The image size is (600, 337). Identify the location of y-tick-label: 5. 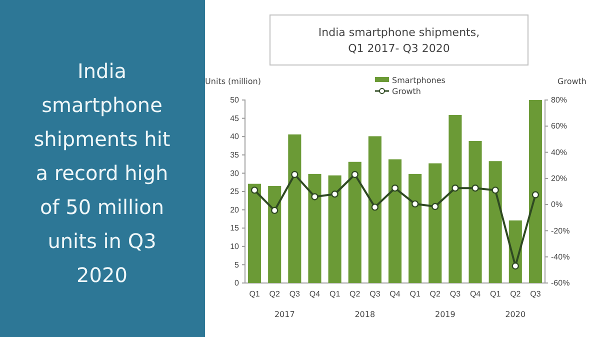
(237, 265).